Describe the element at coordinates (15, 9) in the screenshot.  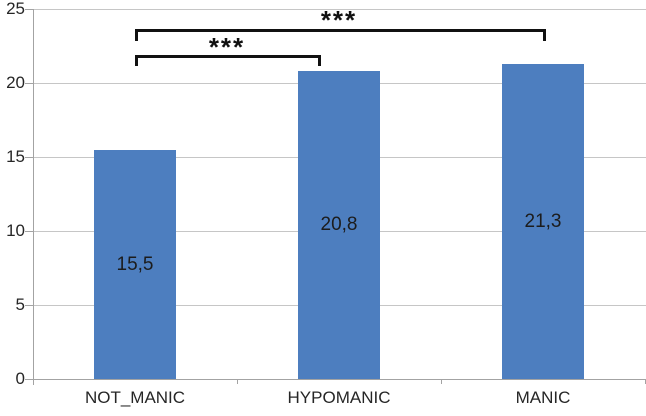
I see `y-axis-tick-label: 25` at that location.